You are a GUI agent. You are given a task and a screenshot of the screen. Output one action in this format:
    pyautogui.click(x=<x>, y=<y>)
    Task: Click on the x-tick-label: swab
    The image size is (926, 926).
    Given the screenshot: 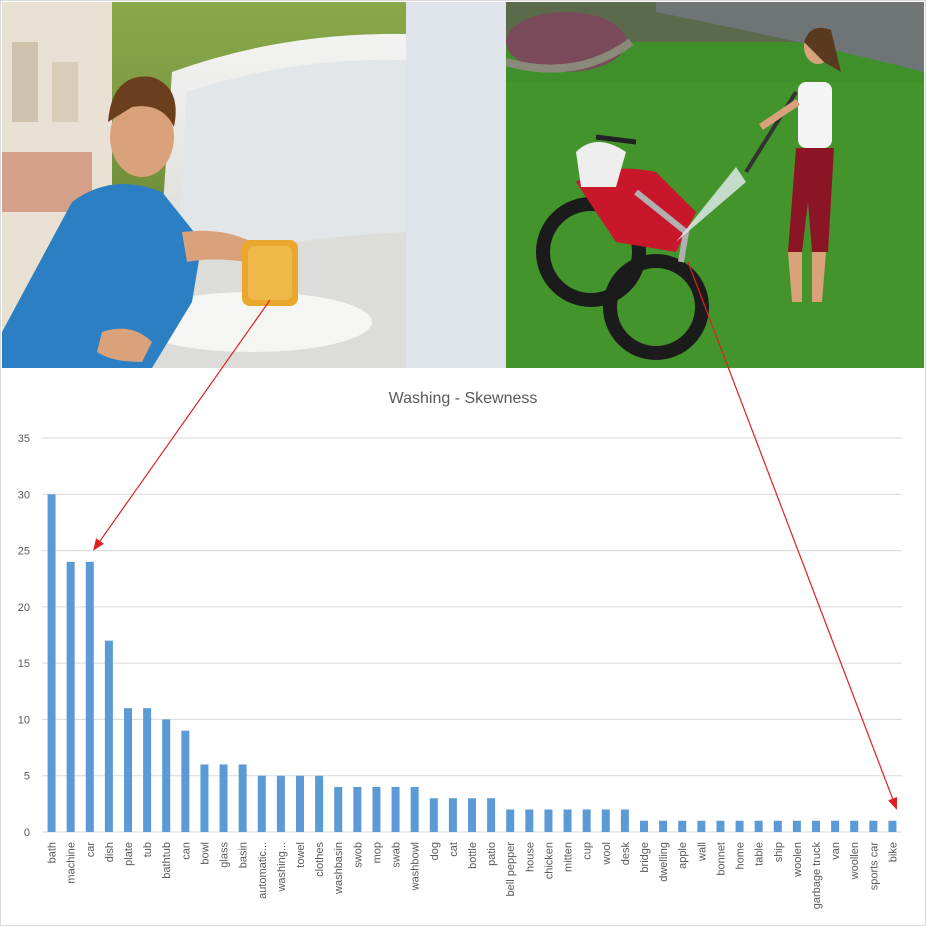 What is the action you would take?
    pyautogui.click(x=397, y=855)
    